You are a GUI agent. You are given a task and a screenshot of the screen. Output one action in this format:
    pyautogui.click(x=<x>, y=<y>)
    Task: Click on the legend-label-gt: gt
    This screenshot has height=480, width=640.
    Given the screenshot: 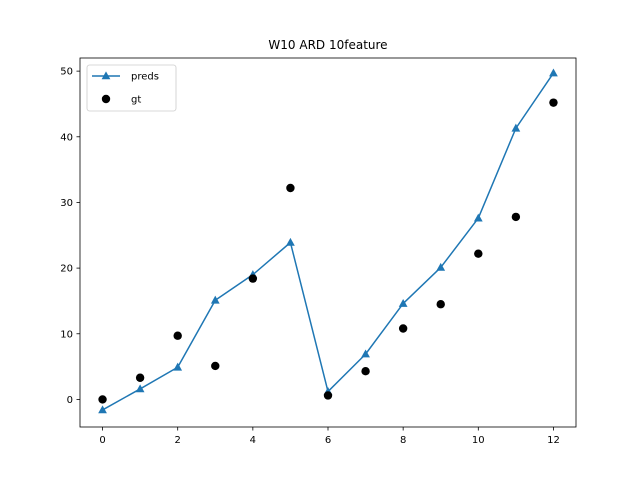 What is the action you would take?
    pyautogui.click(x=136, y=100)
    